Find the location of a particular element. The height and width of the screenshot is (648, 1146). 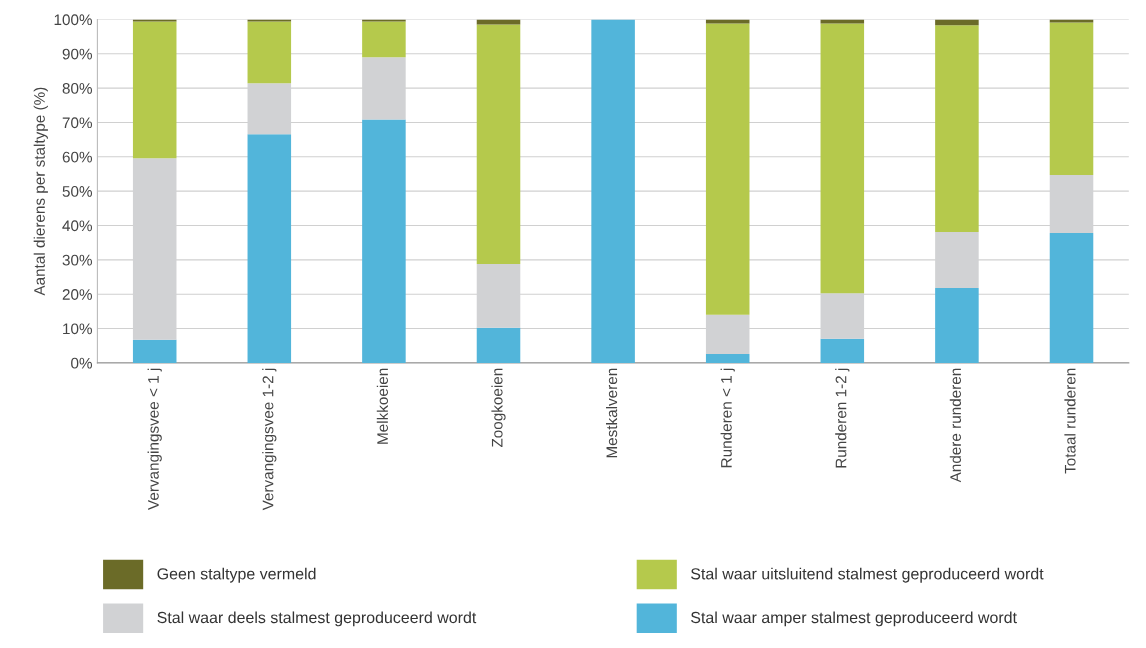

y-tick-label: 20% is located at coordinates (77, 294).